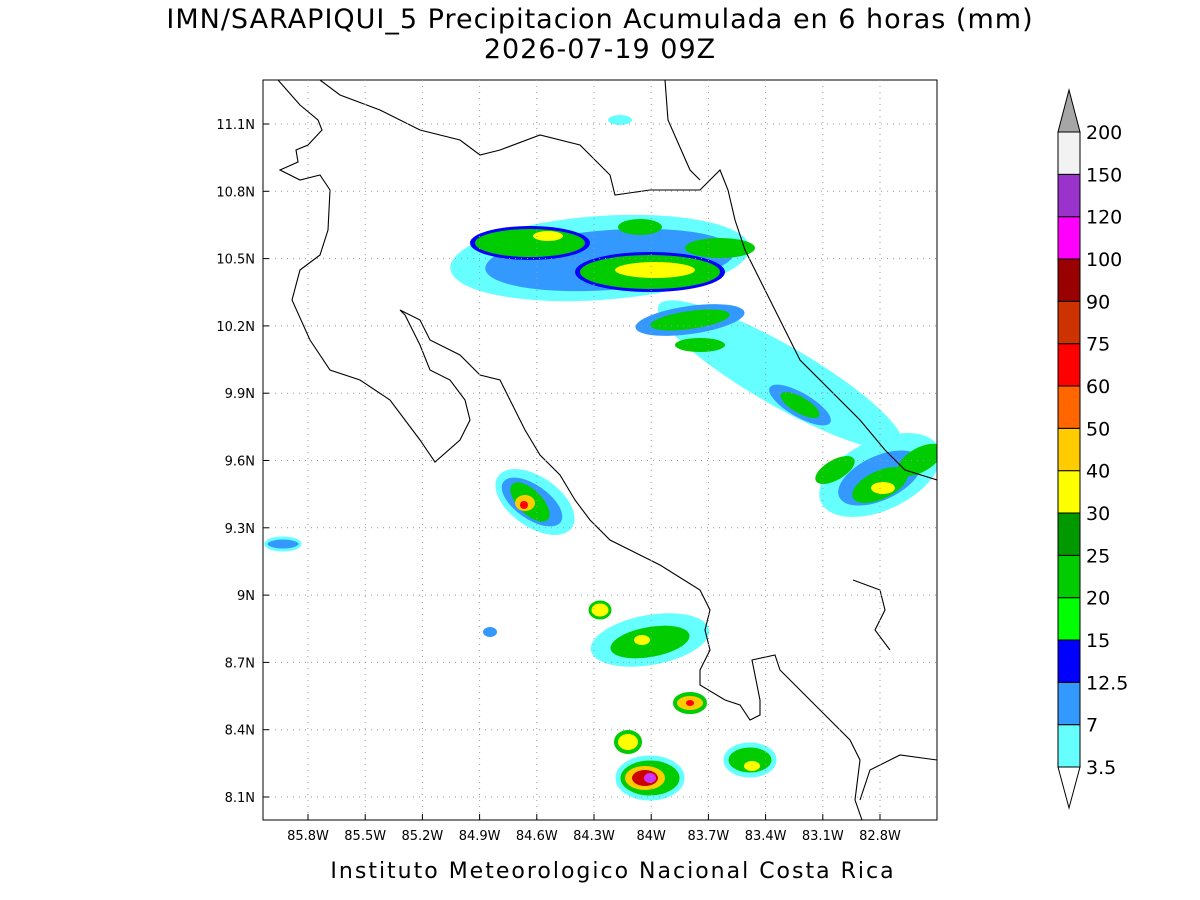 The image size is (1200, 900). I want to click on lat-label: 9N, so click(246, 596).